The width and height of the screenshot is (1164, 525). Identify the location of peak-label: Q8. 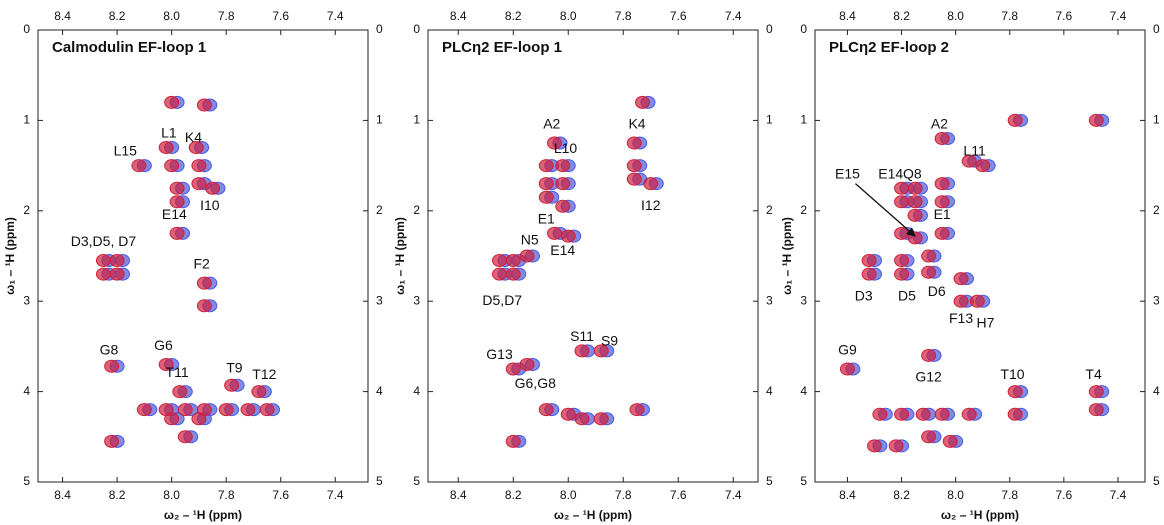
(912, 173).